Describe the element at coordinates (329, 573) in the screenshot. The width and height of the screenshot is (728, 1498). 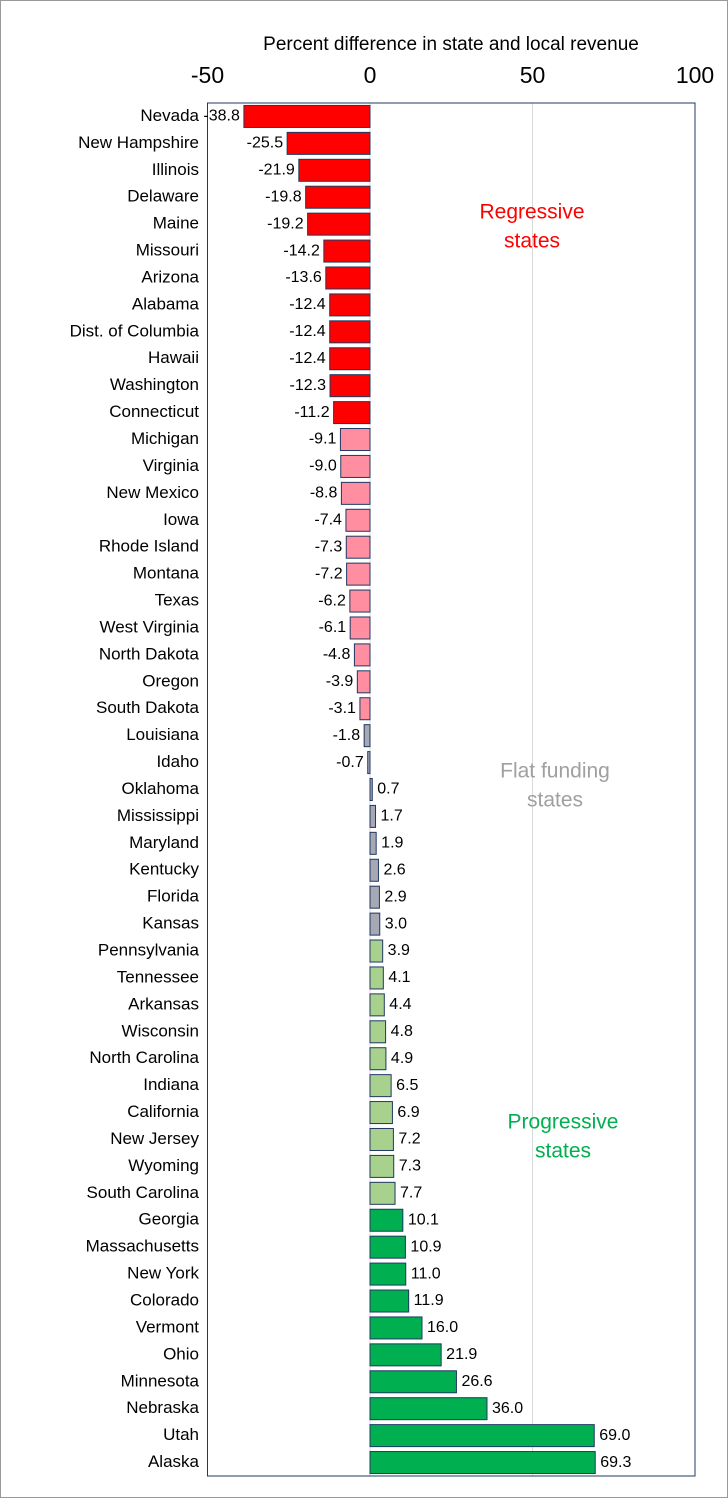
I see `value-label: -7.2` at that location.